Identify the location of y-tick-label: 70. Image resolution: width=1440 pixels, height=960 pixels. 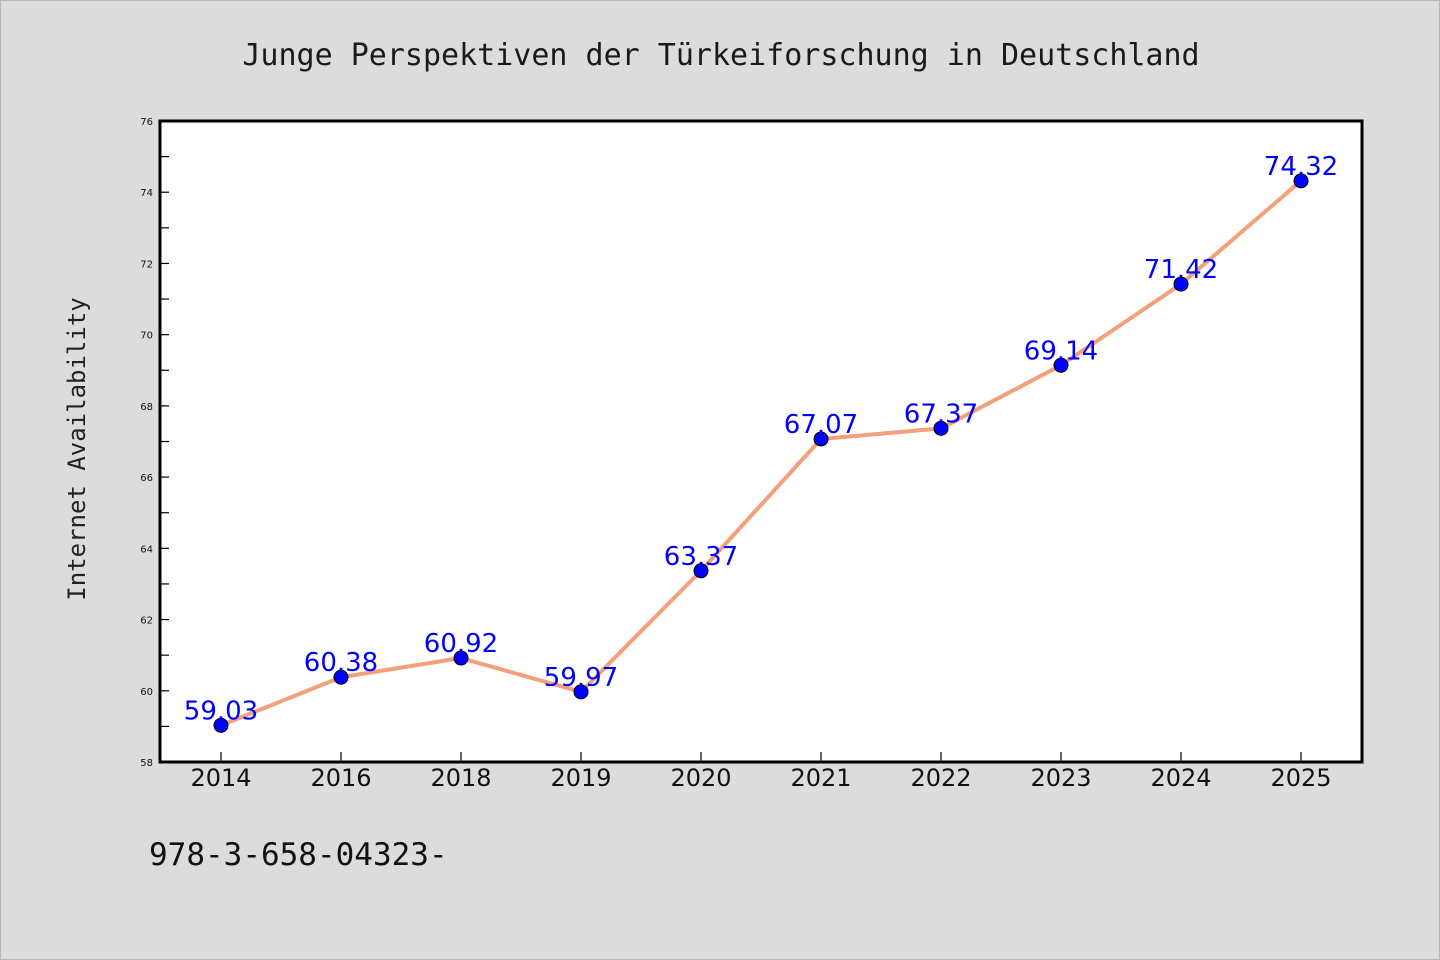
(146, 336).